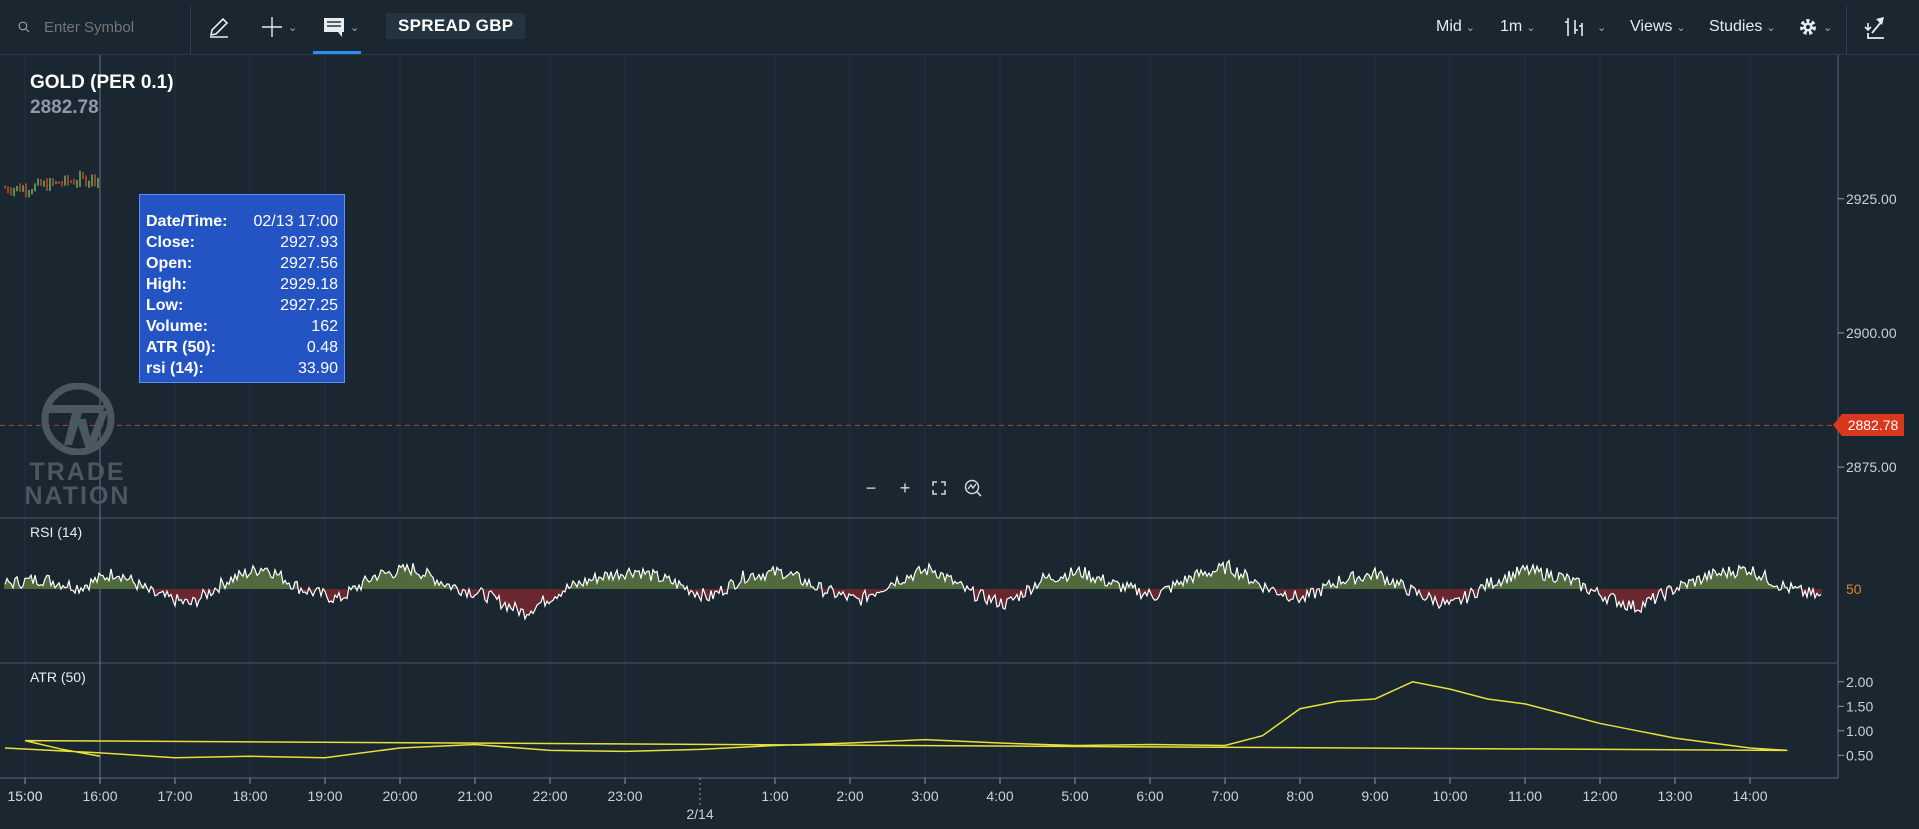 Image resolution: width=1919 pixels, height=829 pixels. I want to click on rsi-line, so click(913, 590).